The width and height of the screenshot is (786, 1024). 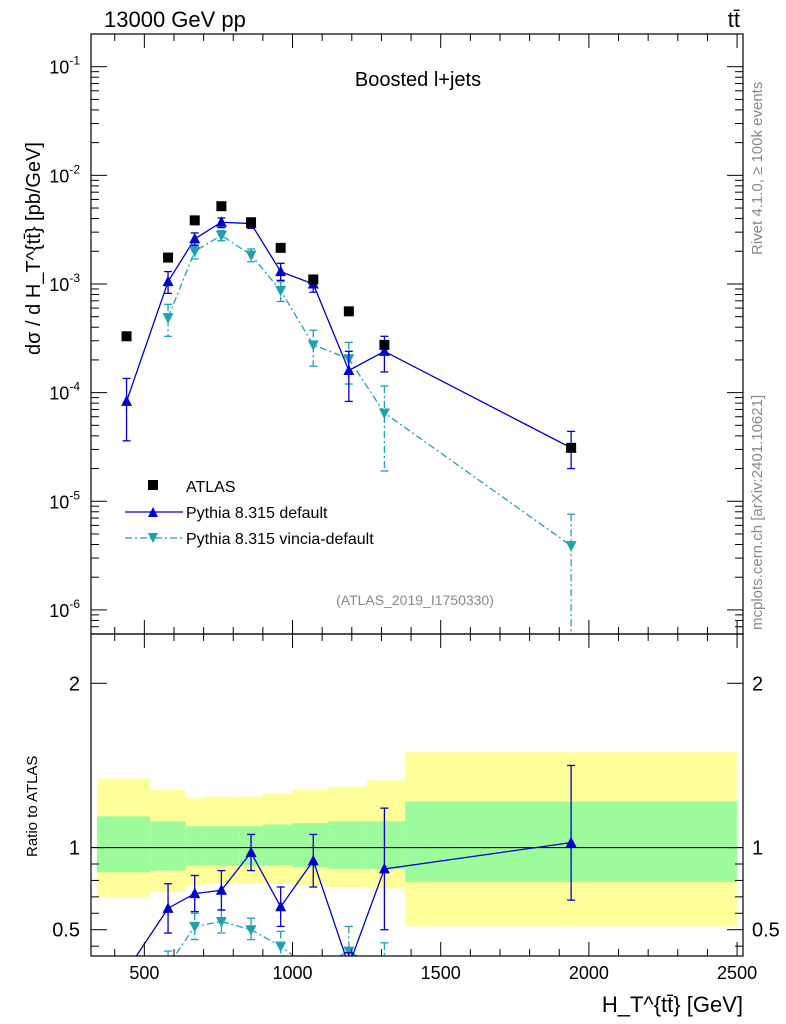 What do you see at coordinates (211, 487) in the screenshot?
I see `legend-atlas-label: ATLAS` at bounding box center [211, 487].